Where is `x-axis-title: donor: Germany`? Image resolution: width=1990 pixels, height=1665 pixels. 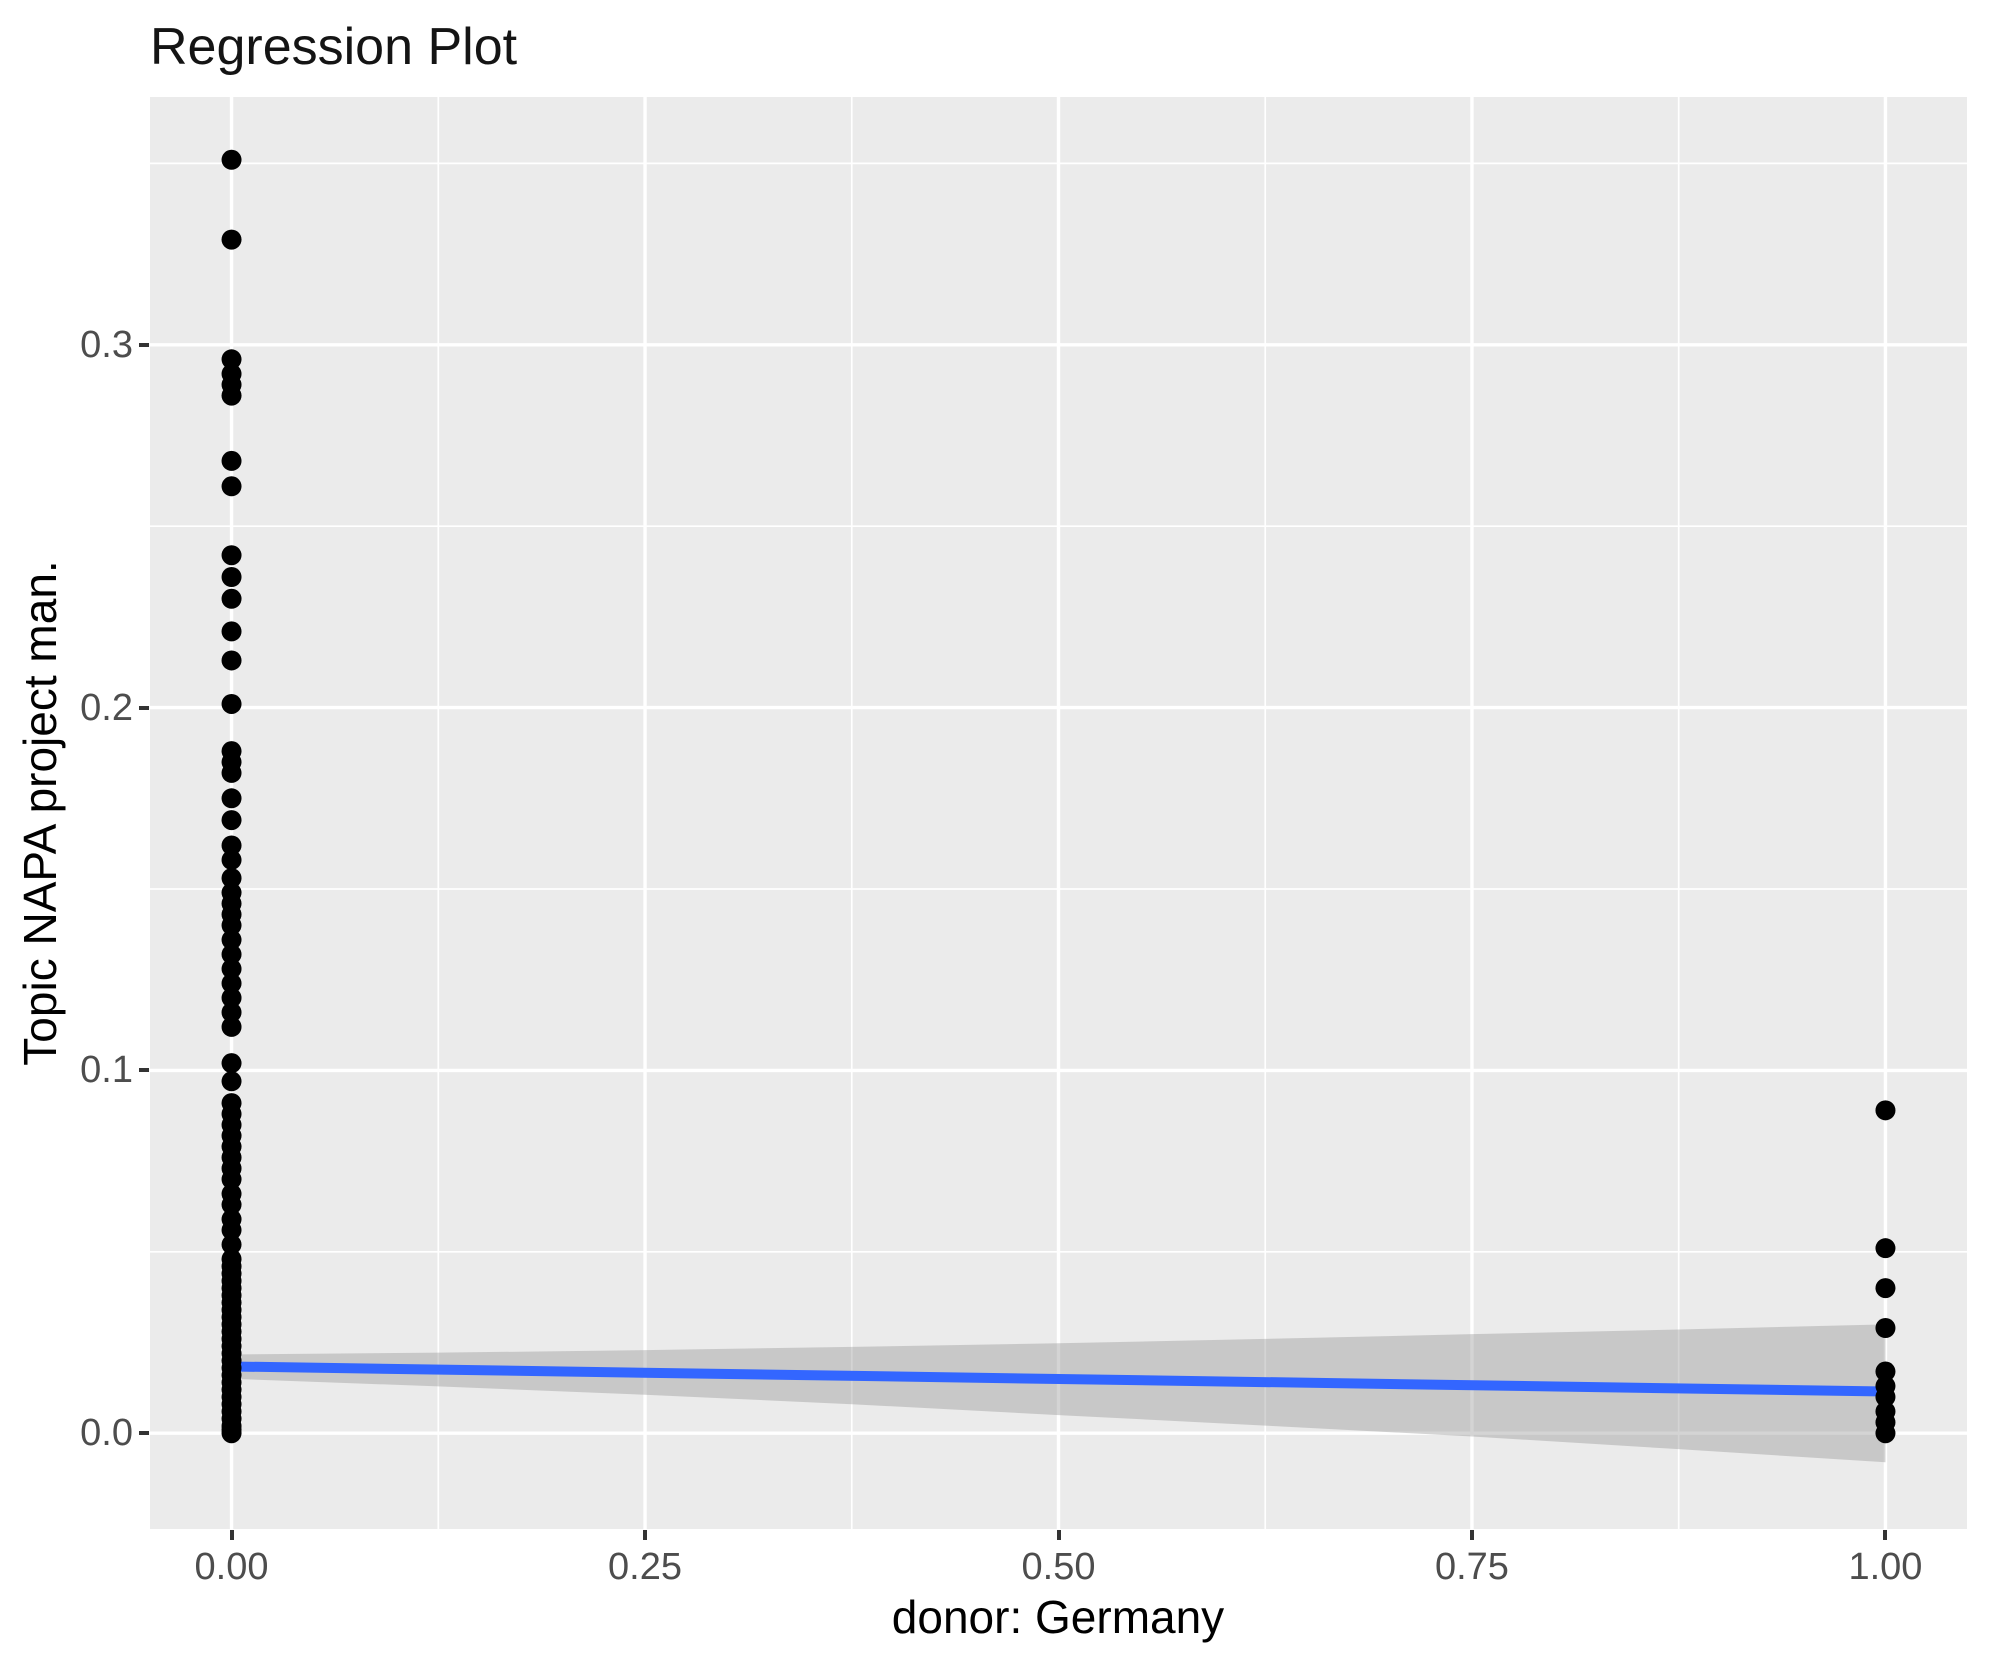
x-axis-title: donor: Germany is located at coordinates (1058, 1617).